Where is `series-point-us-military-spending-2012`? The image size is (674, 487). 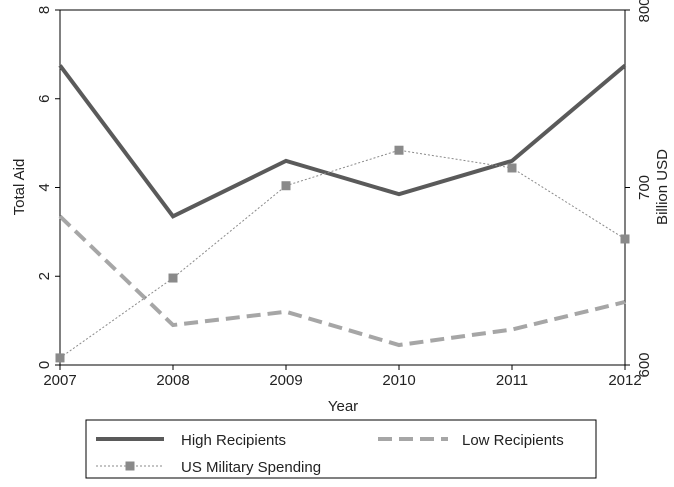 series-point-us-military-spending-2012 is located at coordinates (625, 239).